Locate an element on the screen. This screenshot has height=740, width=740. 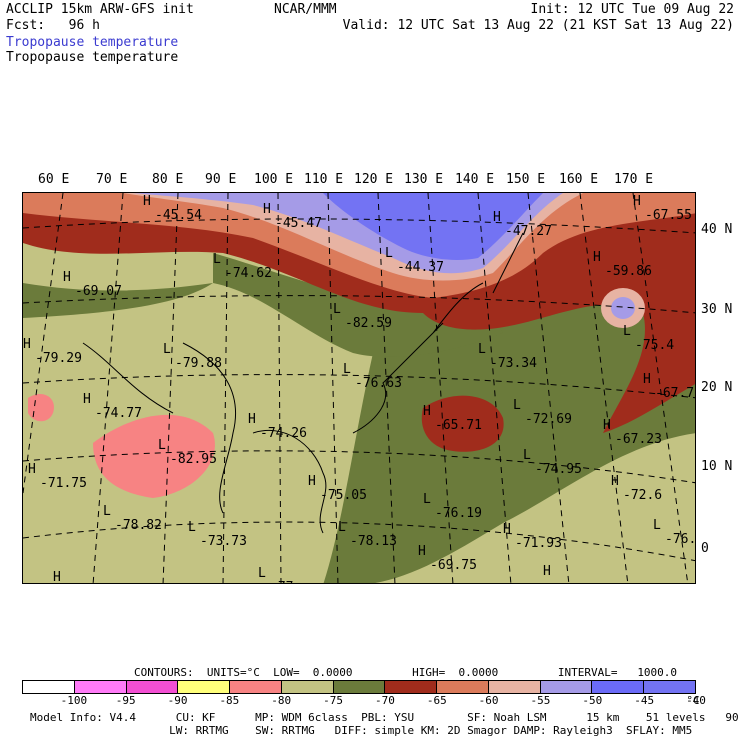
lon-label: 170 E is located at coordinates (634, 179).